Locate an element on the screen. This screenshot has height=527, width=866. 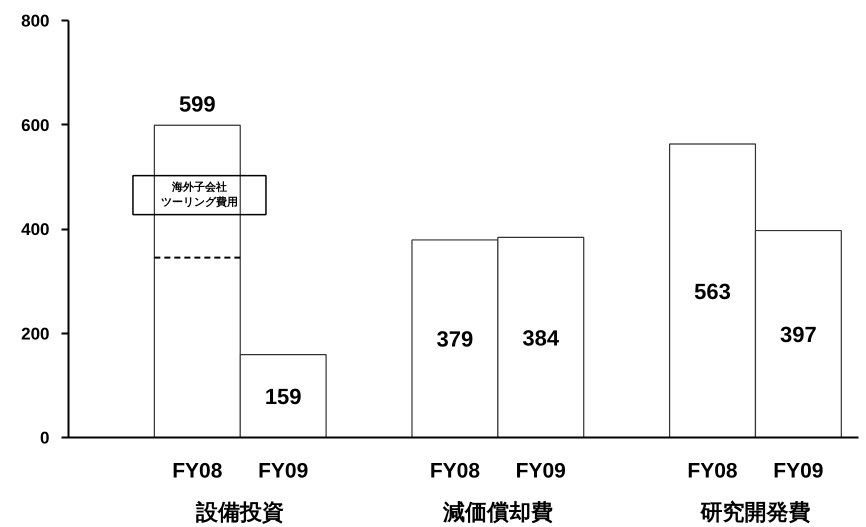
y-tick-label: 400 is located at coordinates (35, 229).